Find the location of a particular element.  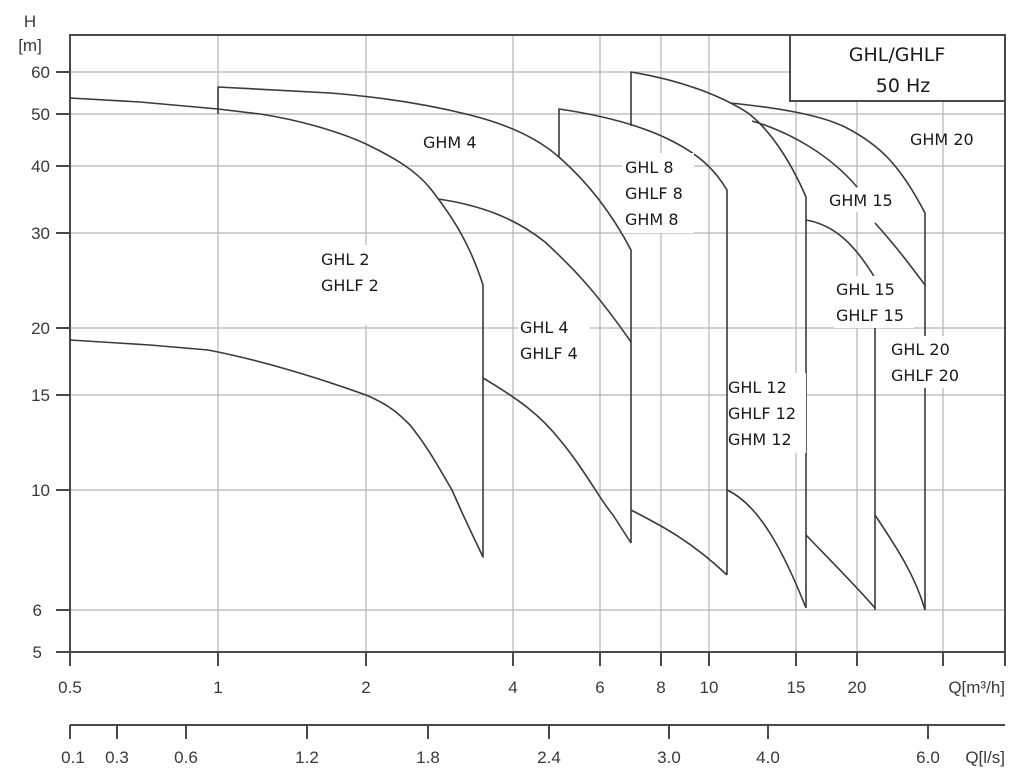

curve-ghl2-max is located at coordinates (276, 191).